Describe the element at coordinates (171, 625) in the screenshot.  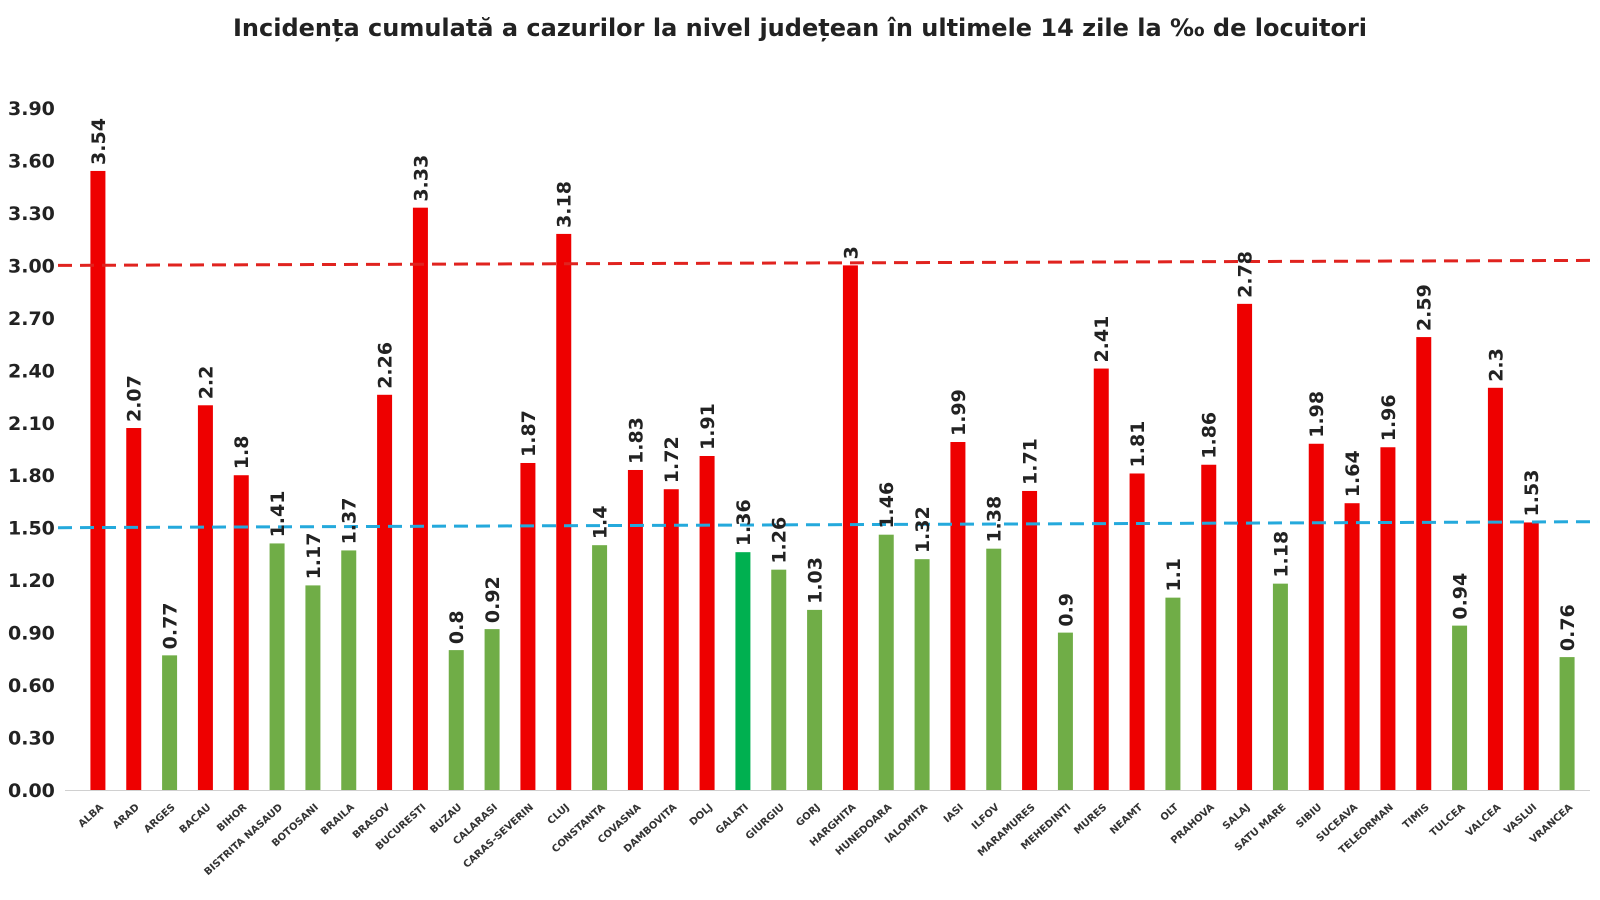
I see `data-label: 0.77` at that location.